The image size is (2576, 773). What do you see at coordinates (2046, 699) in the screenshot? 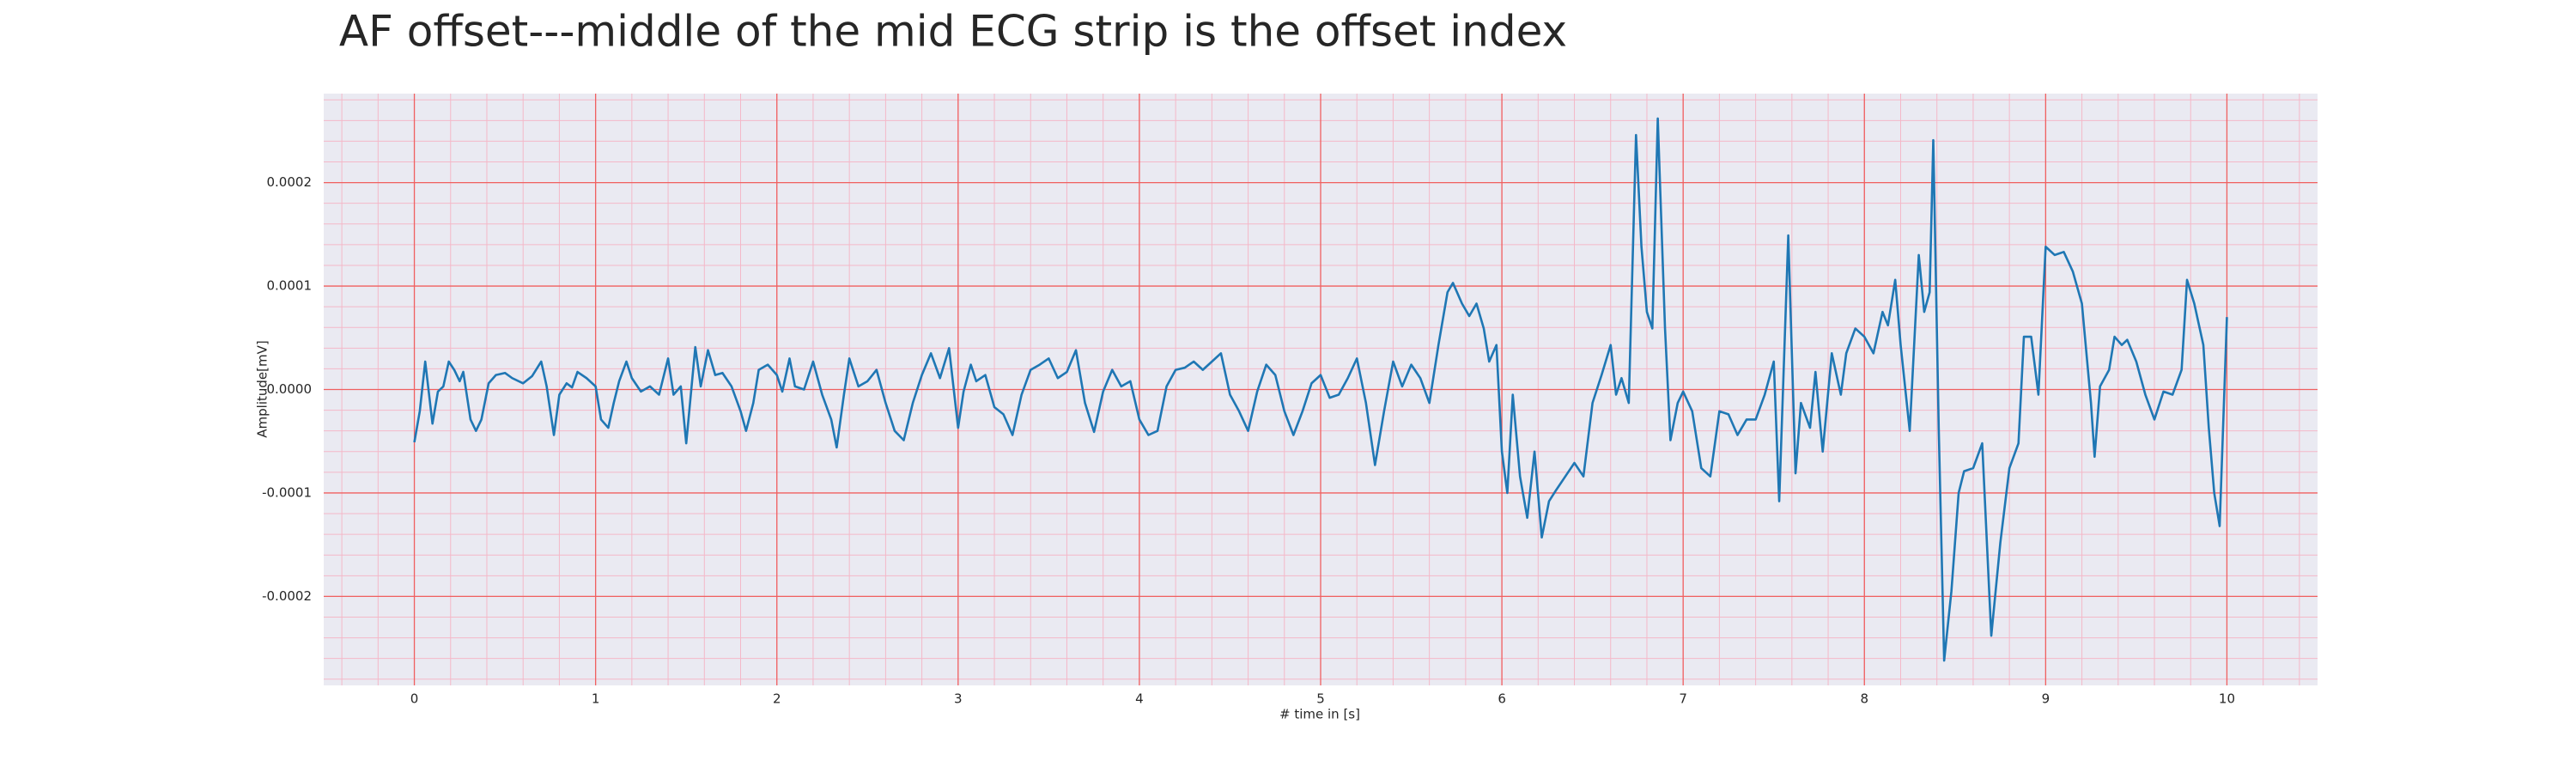
I see `x-tick-label: 9` at bounding box center [2046, 699].